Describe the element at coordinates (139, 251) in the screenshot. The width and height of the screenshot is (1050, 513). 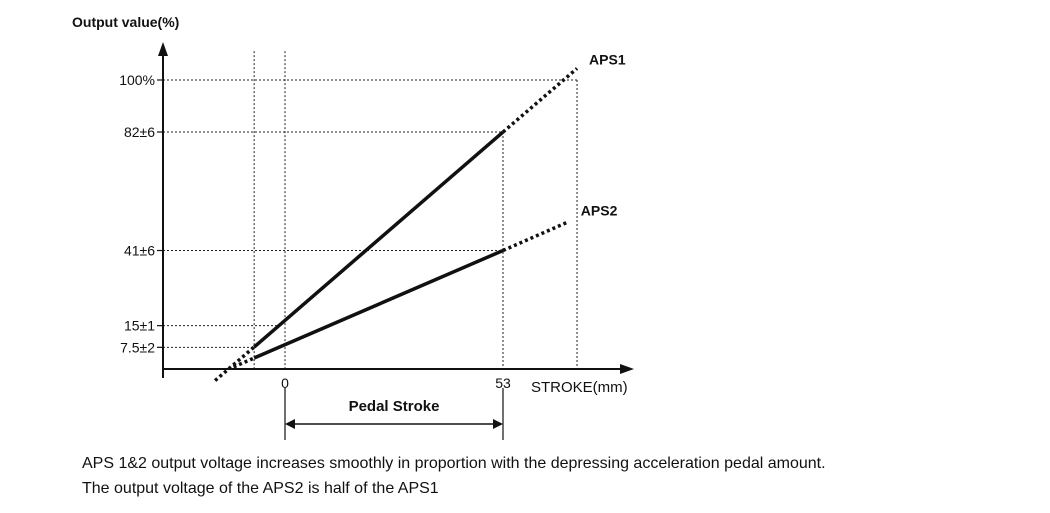
I see `y-tick-label-2: 41±6` at that location.